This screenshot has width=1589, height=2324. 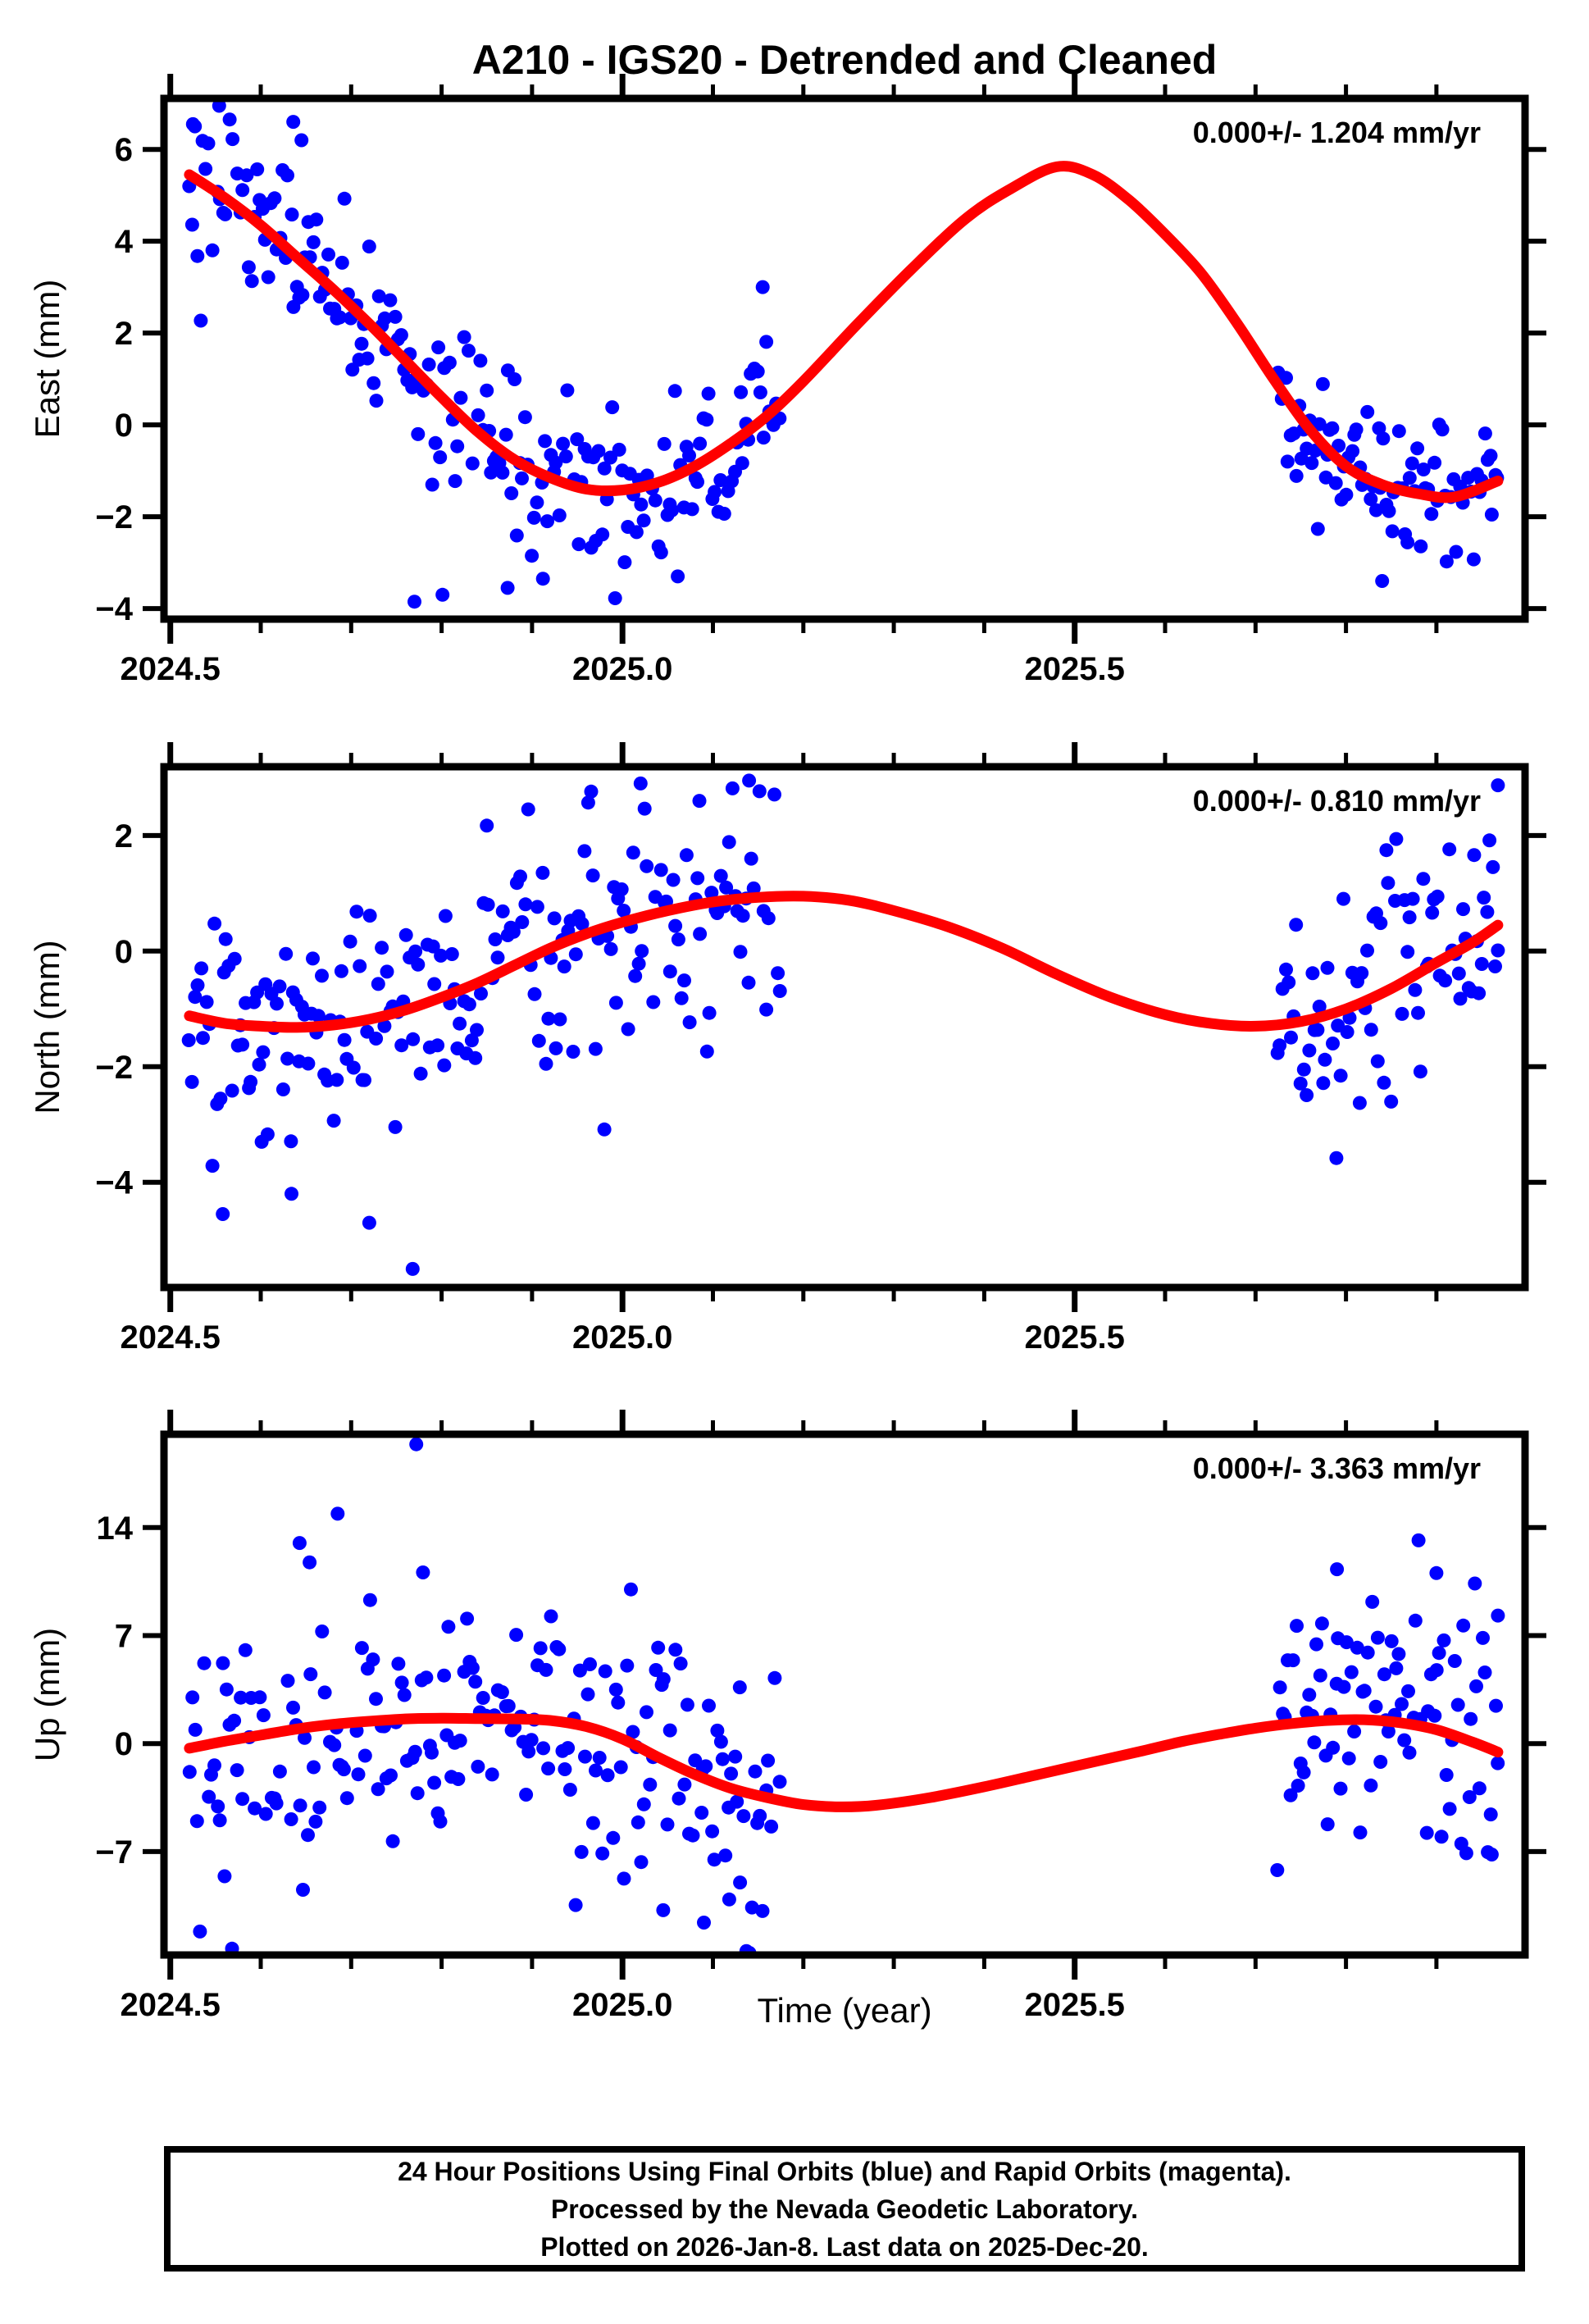 I want to click on x-axis-title: Time (year), so click(x=844, y=2010).